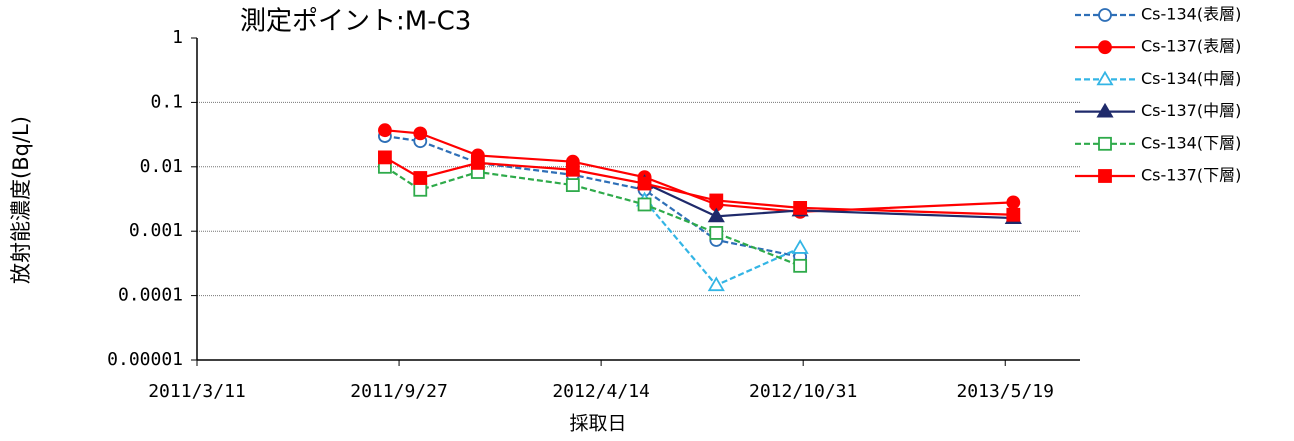 Image resolution: width=1294 pixels, height=441 pixels. Describe the element at coordinates (597, 424) in the screenshot. I see `x-axis-title: 採取日` at that location.